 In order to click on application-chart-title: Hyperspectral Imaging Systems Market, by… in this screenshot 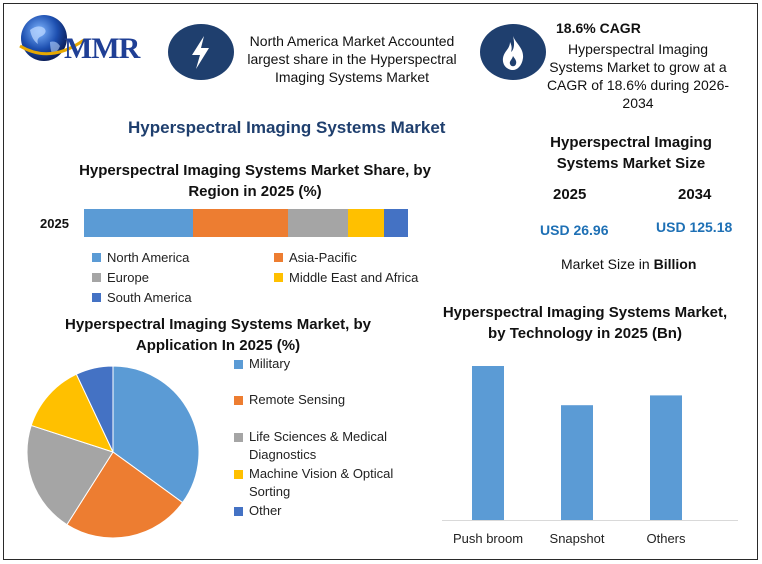, I will do `click(218, 335)`.